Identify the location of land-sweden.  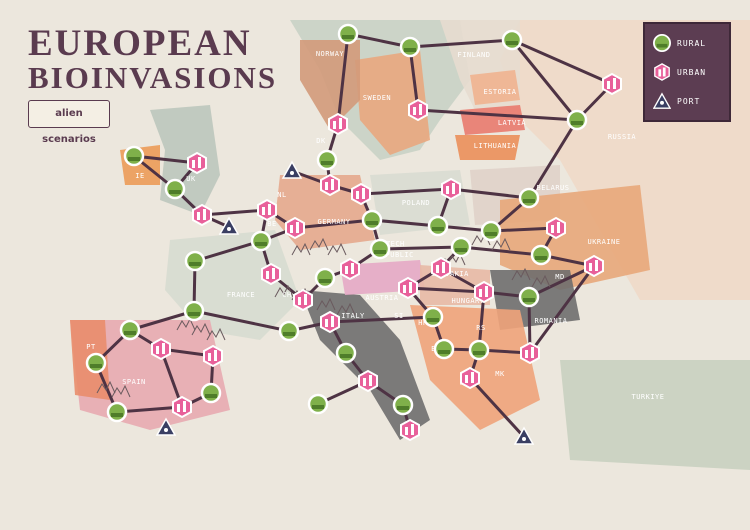
(392, 102).